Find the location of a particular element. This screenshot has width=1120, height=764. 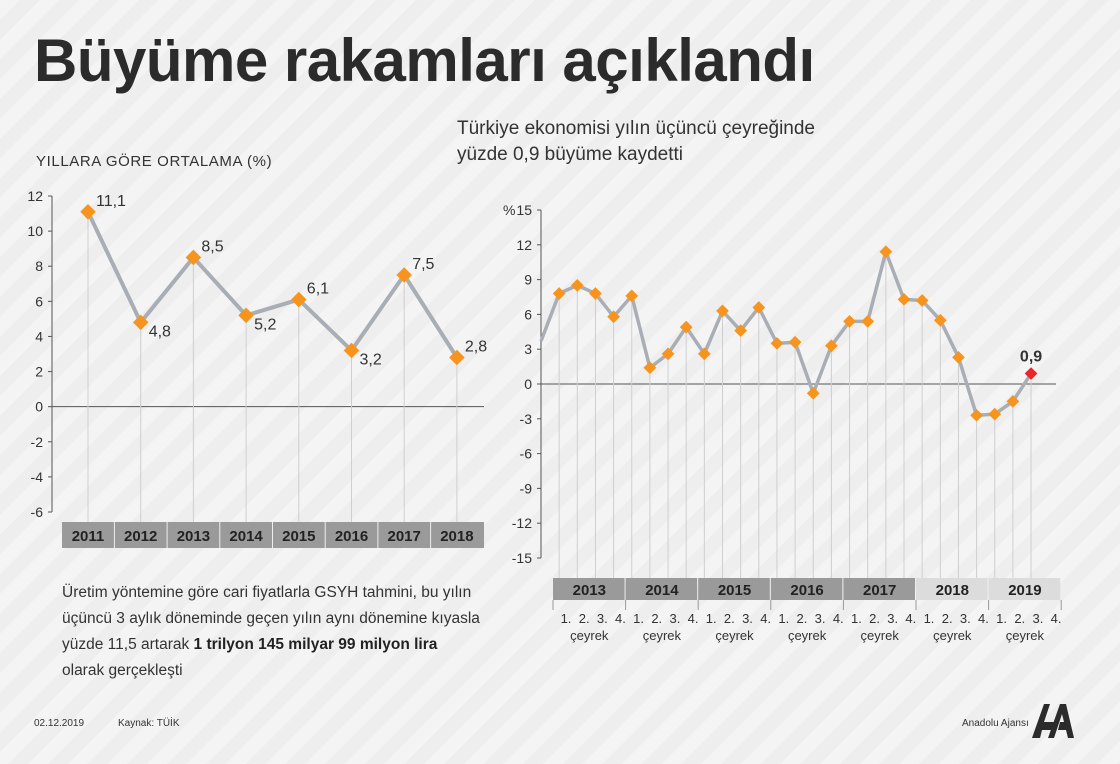

annual-data-label: 2,8 is located at coordinates (476, 347).